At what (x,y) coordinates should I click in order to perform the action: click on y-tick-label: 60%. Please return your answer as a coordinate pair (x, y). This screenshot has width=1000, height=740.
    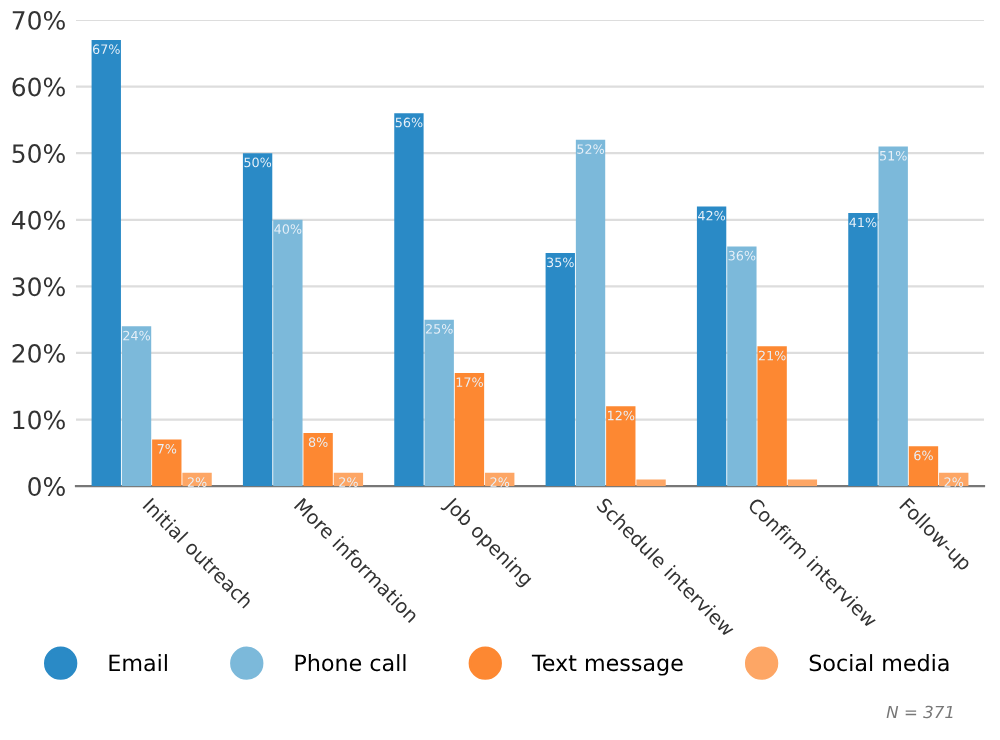
    Looking at the image, I should click on (38, 87).